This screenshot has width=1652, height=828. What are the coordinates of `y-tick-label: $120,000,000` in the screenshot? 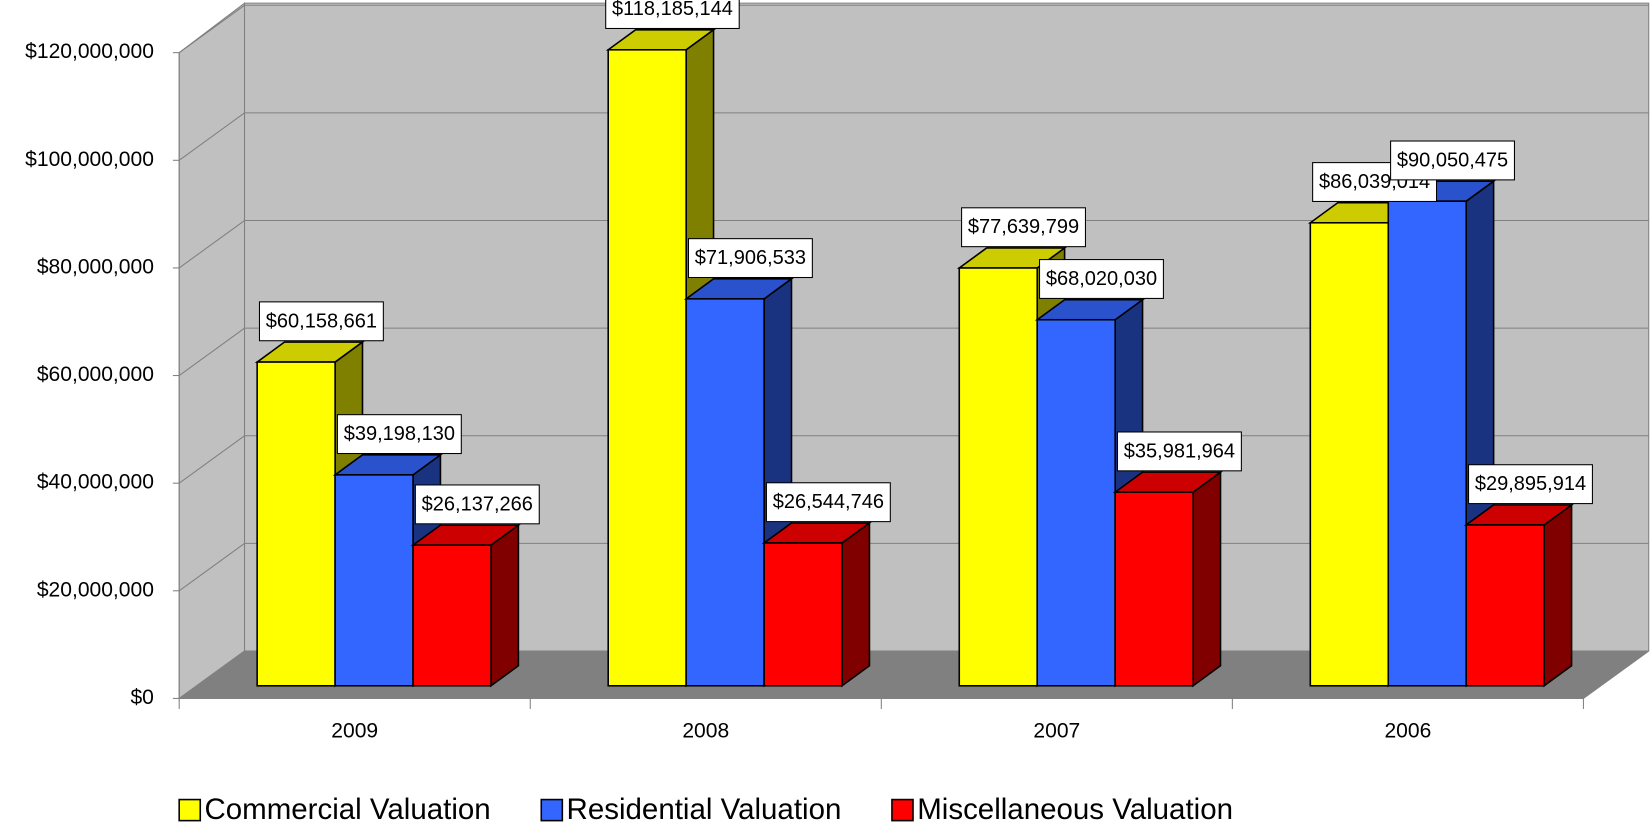 It's located at (89, 51).